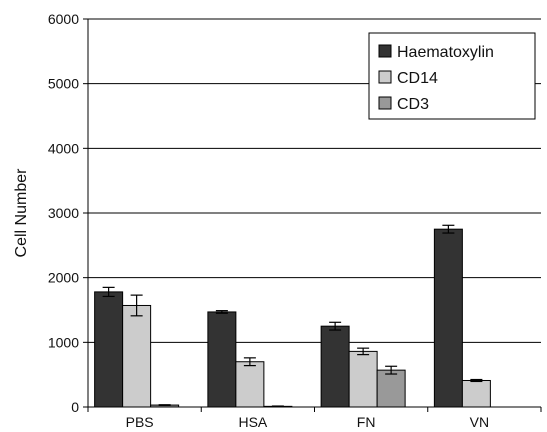 This screenshot has height=432, width=547. Describe the element at coordinates (417, 78) in the screenshot. I see `legend-label-cd14: CD14` at that location.